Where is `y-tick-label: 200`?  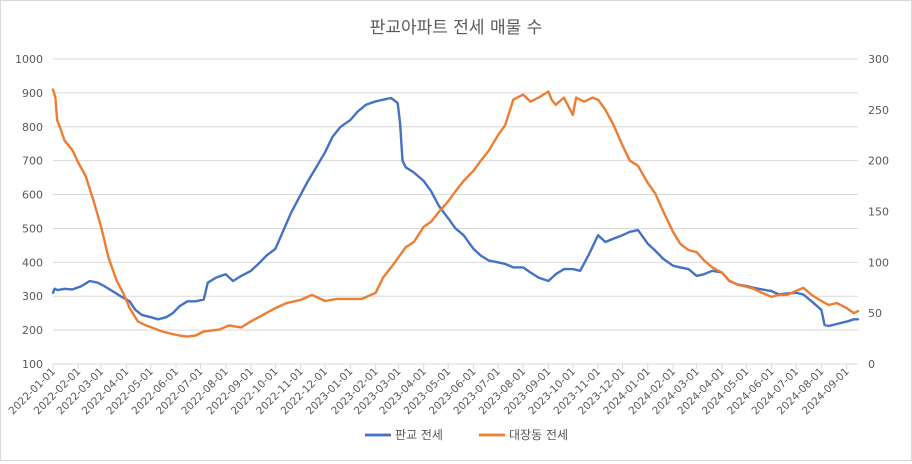 y-tick-label: 200 is located at coordinates (32, 330).